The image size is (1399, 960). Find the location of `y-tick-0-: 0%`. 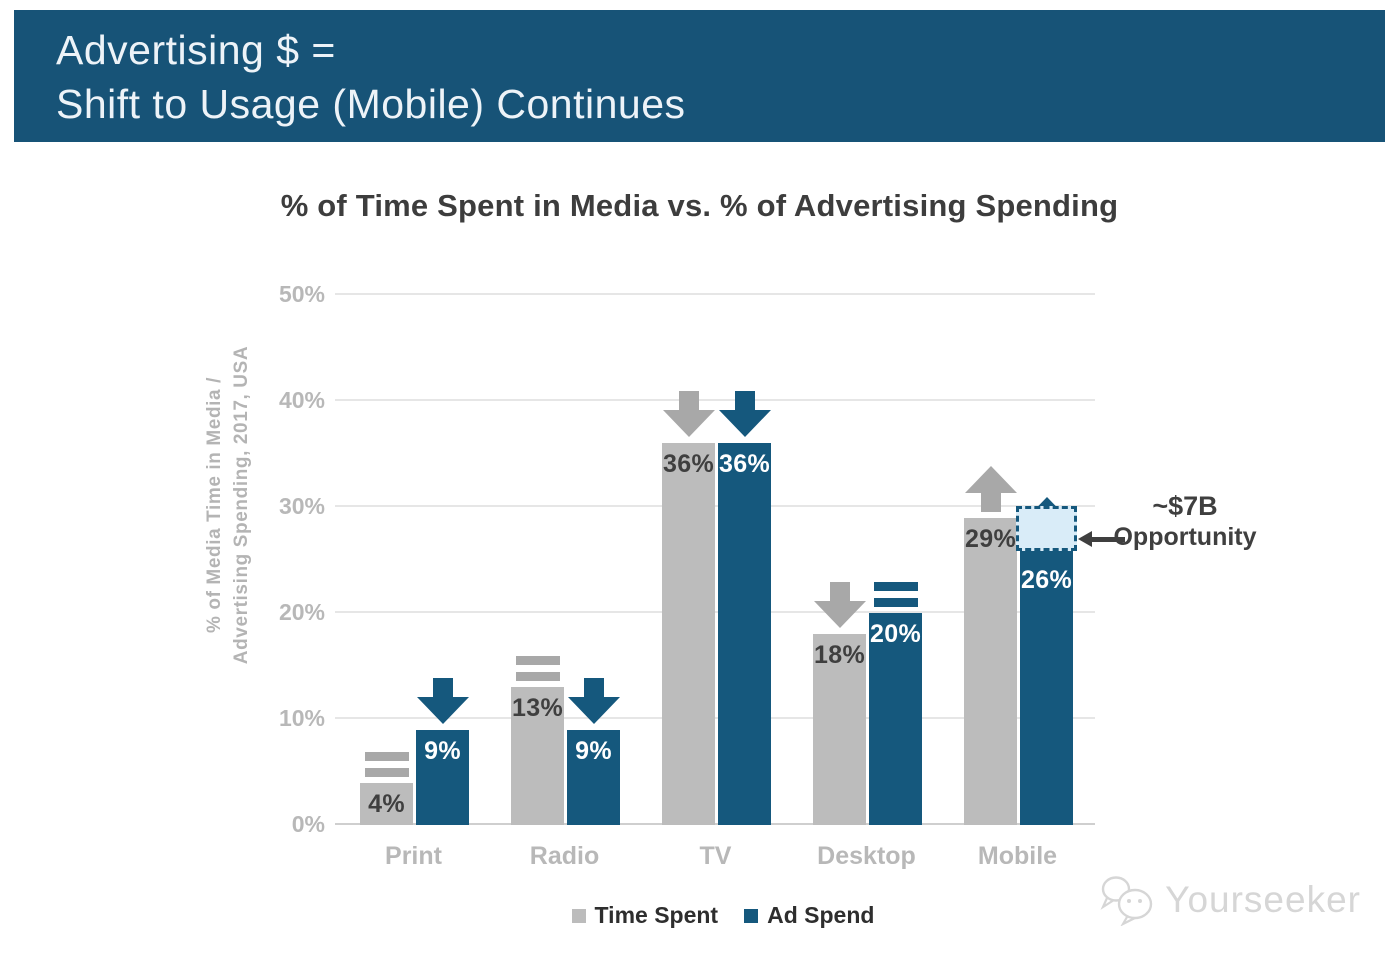

y-tick-0-: 0% is located at coordinates (308, 824).